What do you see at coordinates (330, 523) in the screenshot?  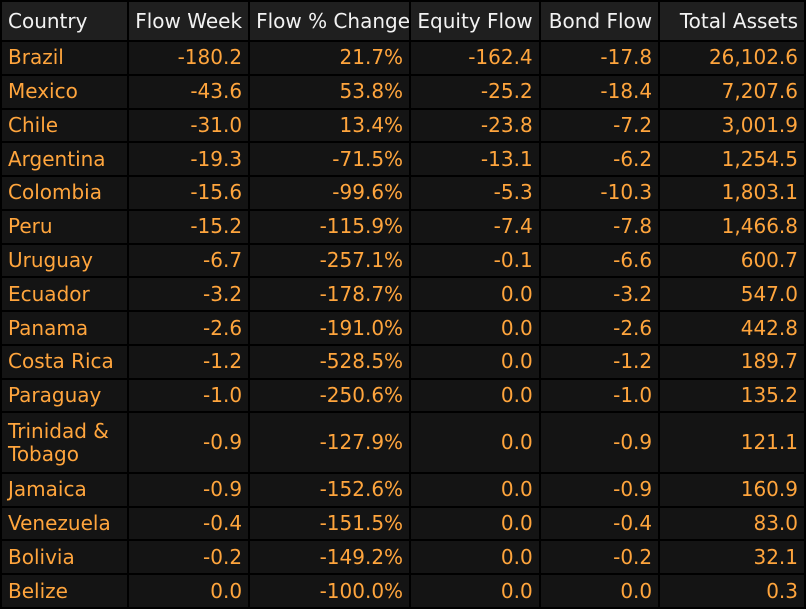 I see `flow-pct-change-cell: -151.5%` at bounding box center [330, 523].